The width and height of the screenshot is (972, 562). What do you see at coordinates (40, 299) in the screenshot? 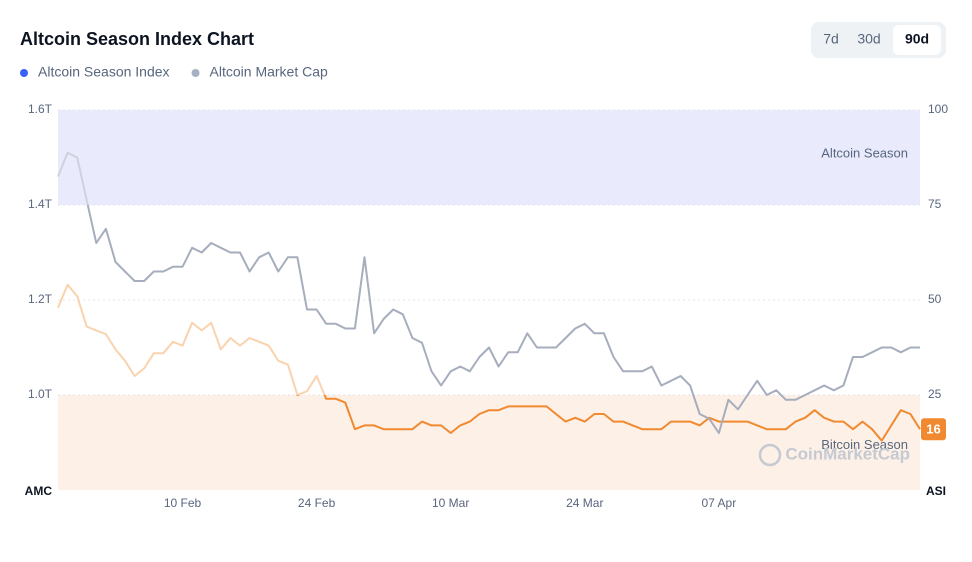
I see `y-tick-label: 1.2T` at bounding box center [40, 299].